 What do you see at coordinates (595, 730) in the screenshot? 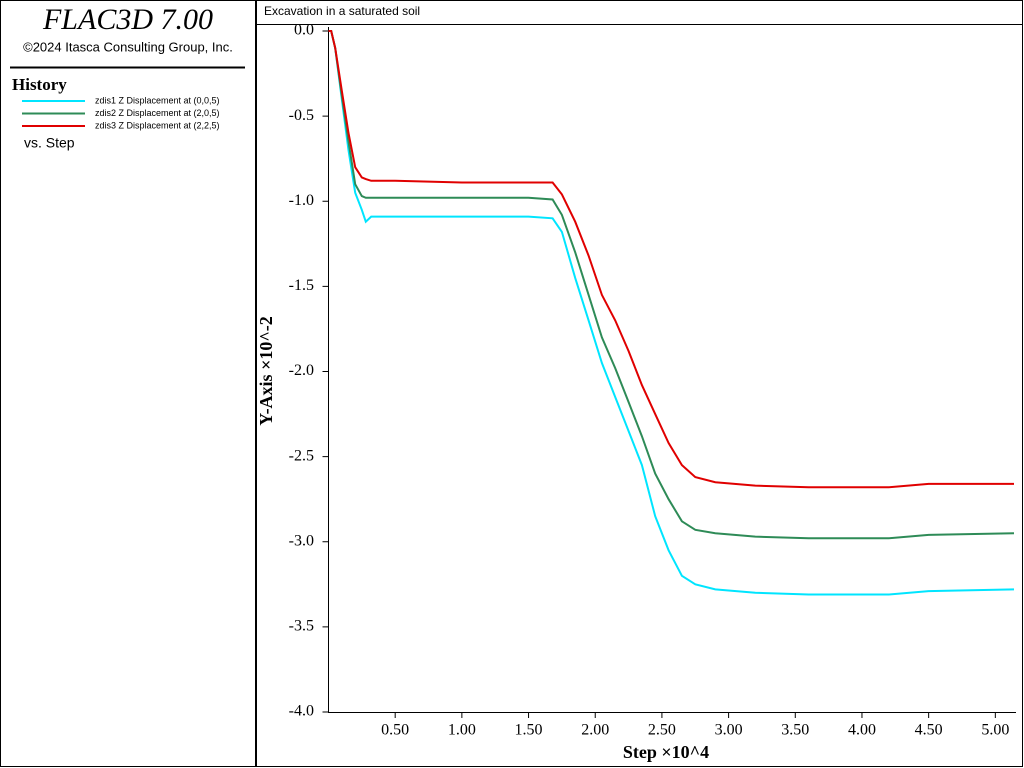
I see `x-tick-label: 2.00` at bounding box center [595, 730].